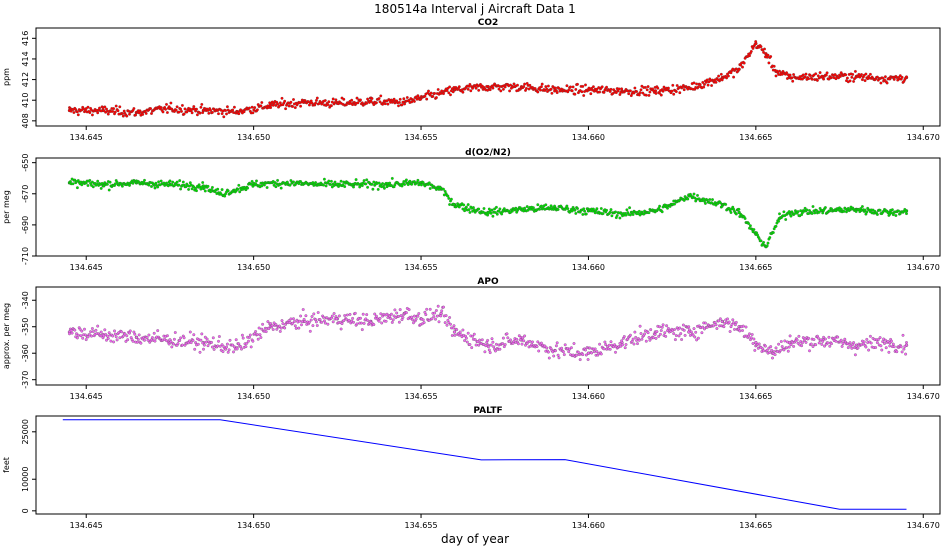 Image resolution: width=950 pixels, height=550 pixels. I want to click on y-tick-label: 0, so click(25, 510).